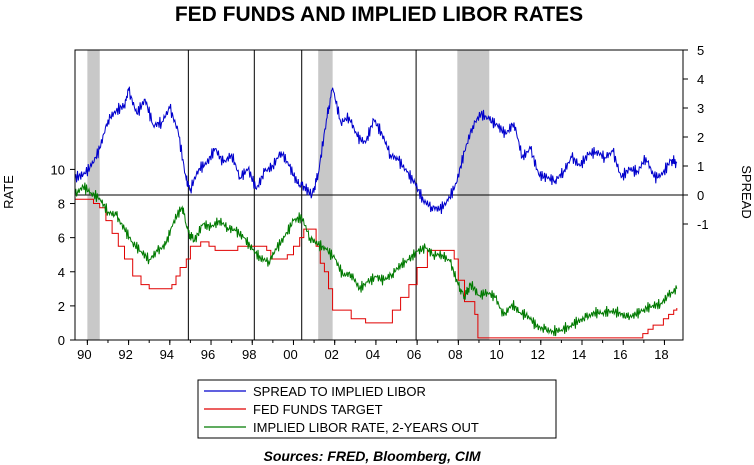 Image resolution: width=754 pixels, height=465 pixels. What do you see at coordinates (167, 354) in the screenshot?
I see `x-tick-label: 94` at bounding box center [167, 354].